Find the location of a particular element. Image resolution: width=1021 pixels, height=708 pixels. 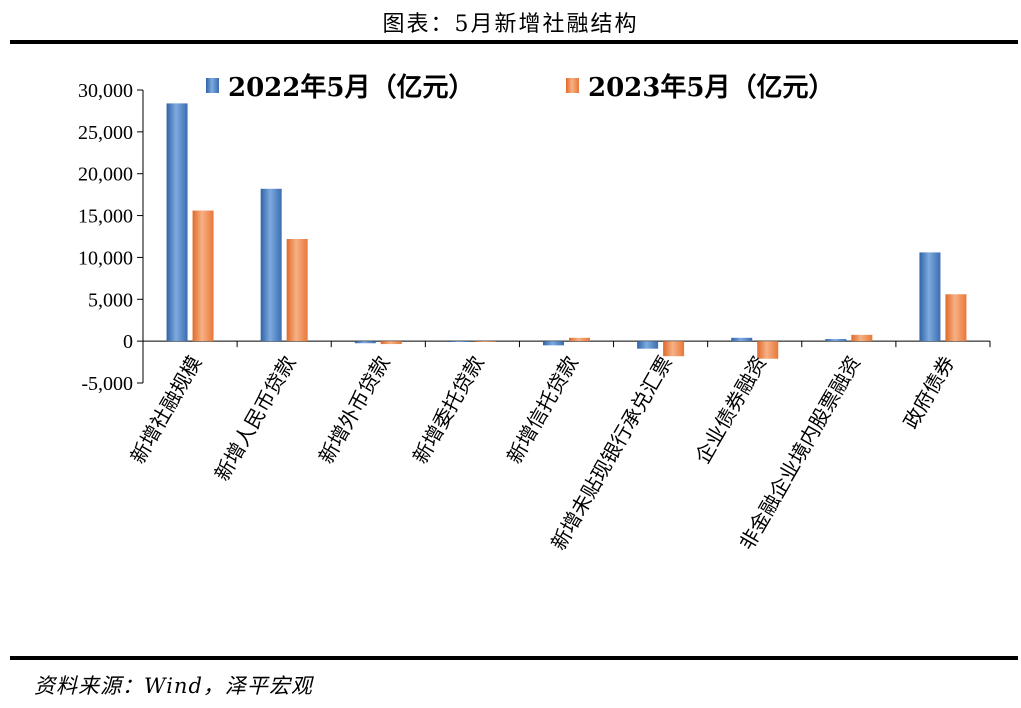

y-tick-label: 5,000 is located at coordinates (110, 300).